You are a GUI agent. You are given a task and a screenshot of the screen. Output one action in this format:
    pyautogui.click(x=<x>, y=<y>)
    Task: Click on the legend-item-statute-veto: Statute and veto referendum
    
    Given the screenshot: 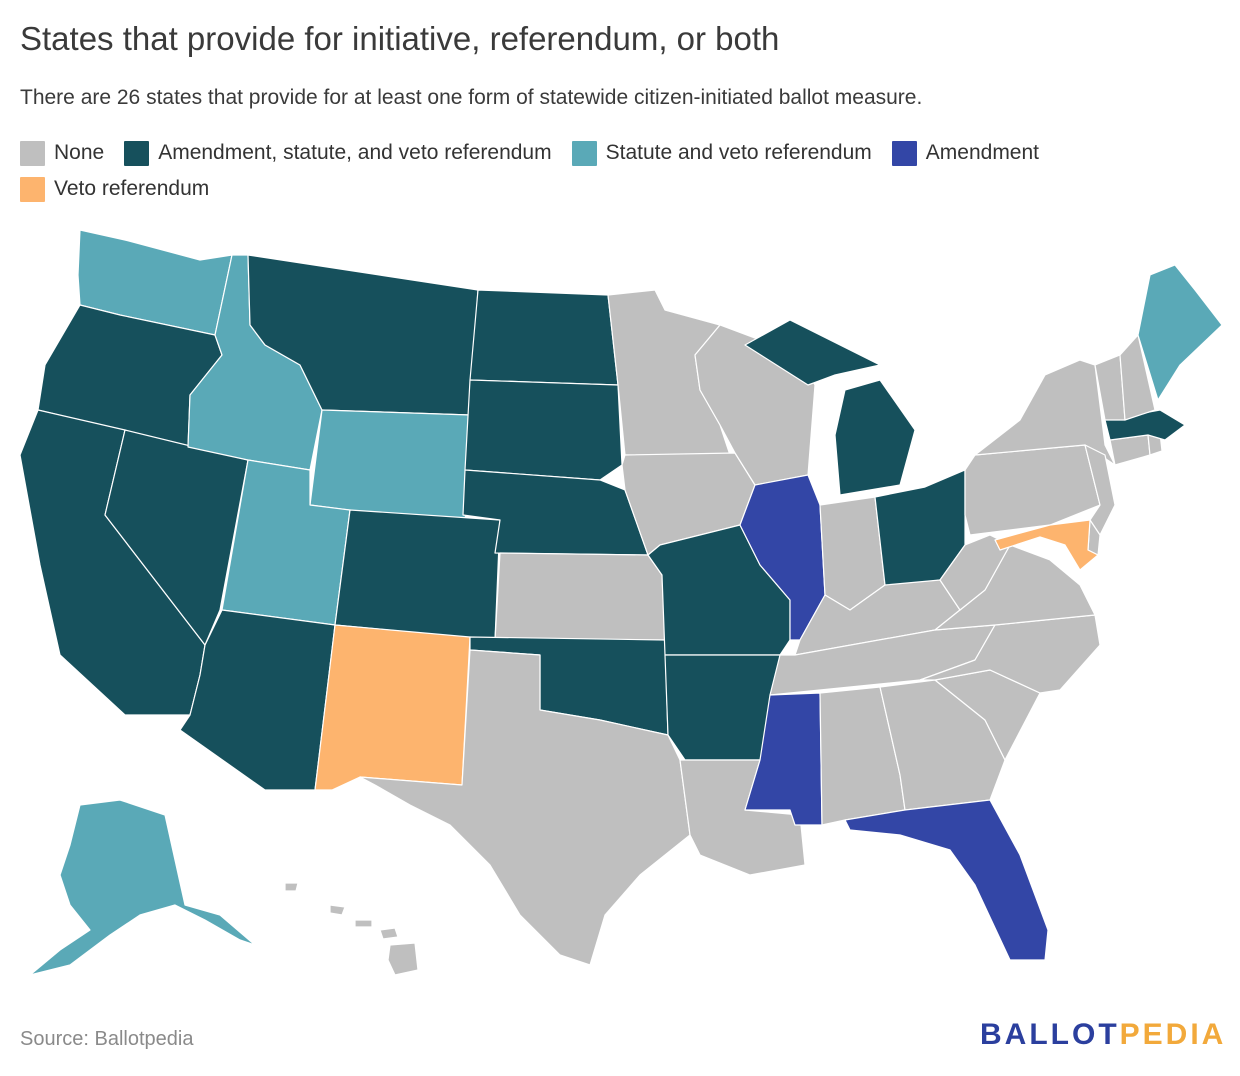 What is the action you would take?
    pyautogui.click(x=721, y=153)
    